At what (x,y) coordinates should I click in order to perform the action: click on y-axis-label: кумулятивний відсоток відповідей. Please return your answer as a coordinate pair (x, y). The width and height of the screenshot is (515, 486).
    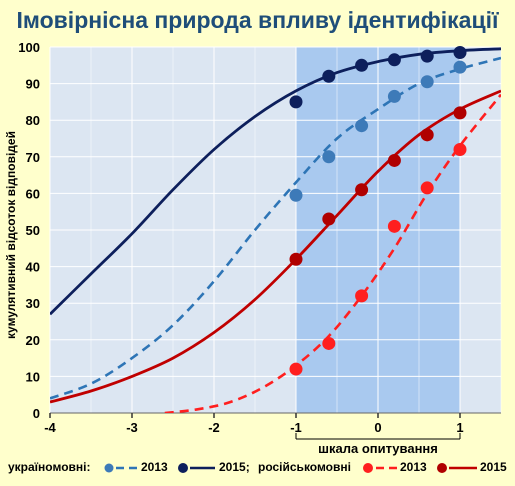
    Looking at the image, I should click on (11, 235).